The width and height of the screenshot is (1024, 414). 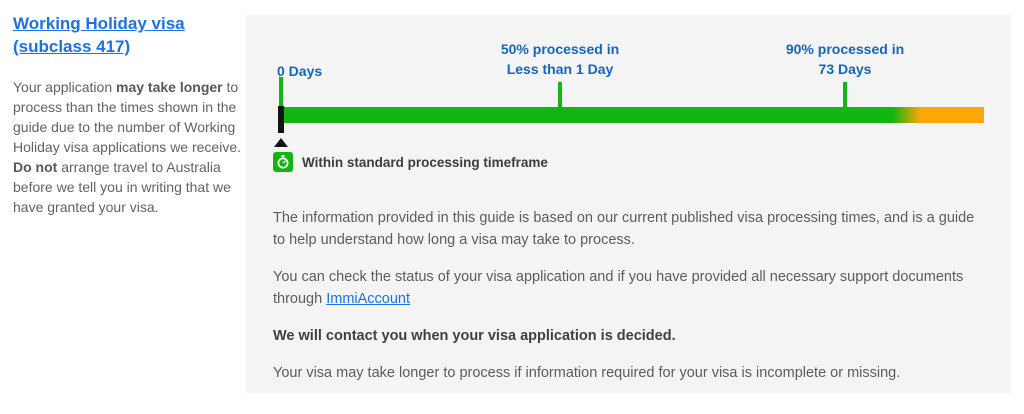 What do you see at coordinates (65, 87) in the screenshot?
I see `note-text-1: Your application` at bounding box center [65, 87].